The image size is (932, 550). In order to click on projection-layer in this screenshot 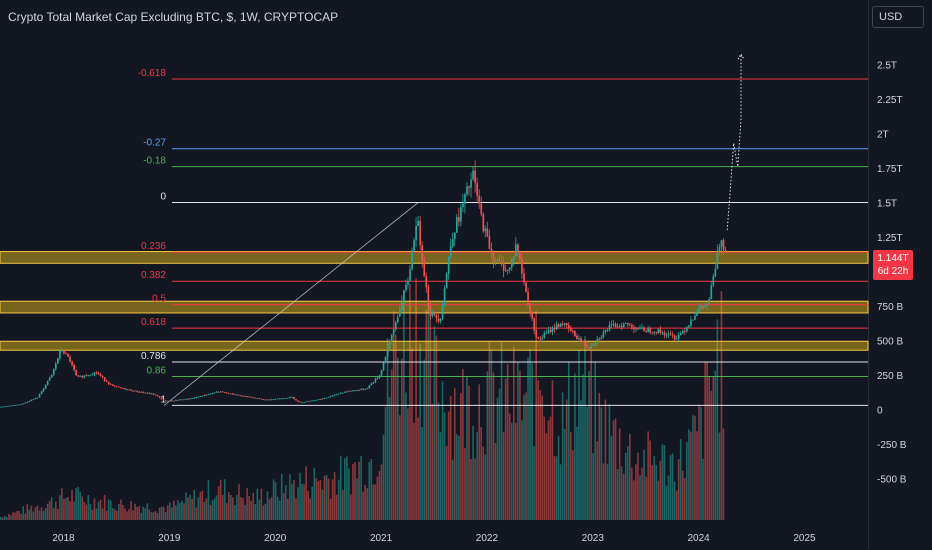, I will do `click(735, 142)`.